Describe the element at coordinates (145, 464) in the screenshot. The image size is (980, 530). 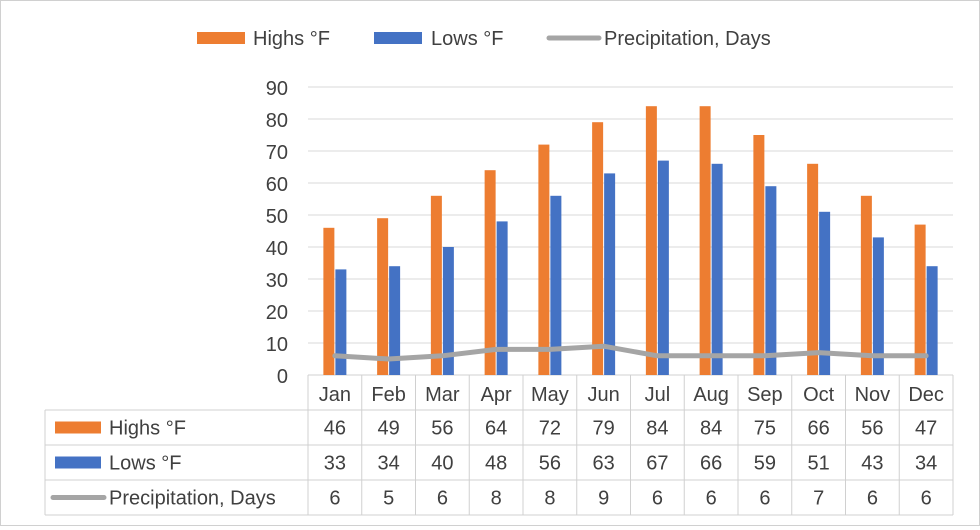
I see `table-row-label: Lows °F` at that location.